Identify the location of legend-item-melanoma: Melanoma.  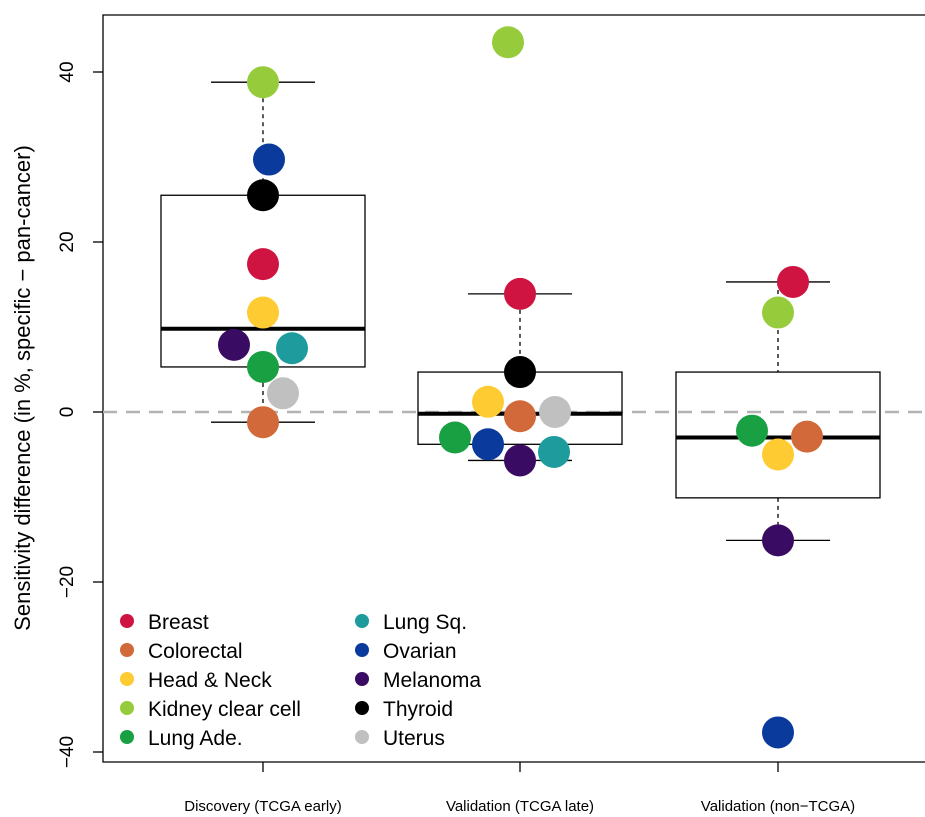
(418, 680).